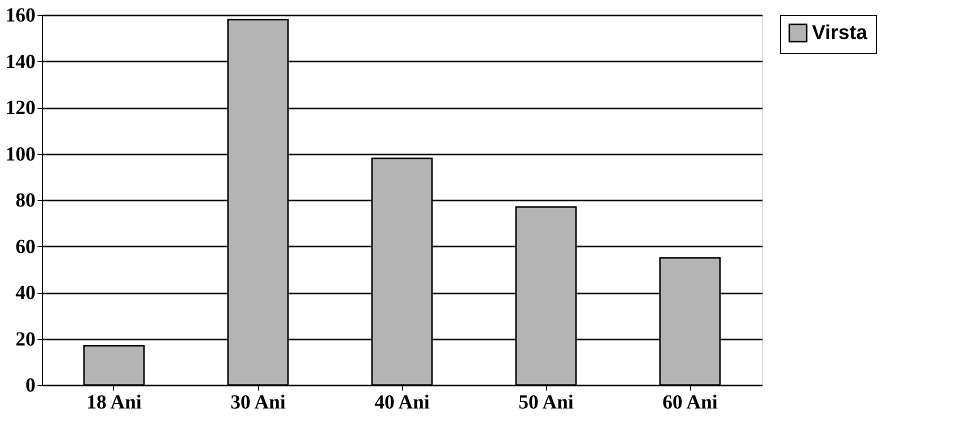 Image resolution: width=972 pixels, height=448 pixels. Describe the element at coordinates (26, 201) in the screenshot. I see `y-tick-label: 80` at that location.